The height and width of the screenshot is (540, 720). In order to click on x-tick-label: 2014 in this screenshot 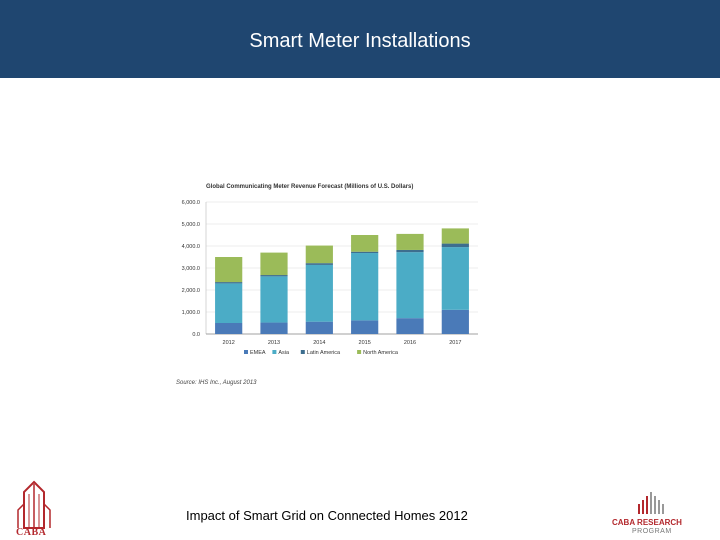, I will do `click(319, 343)`.